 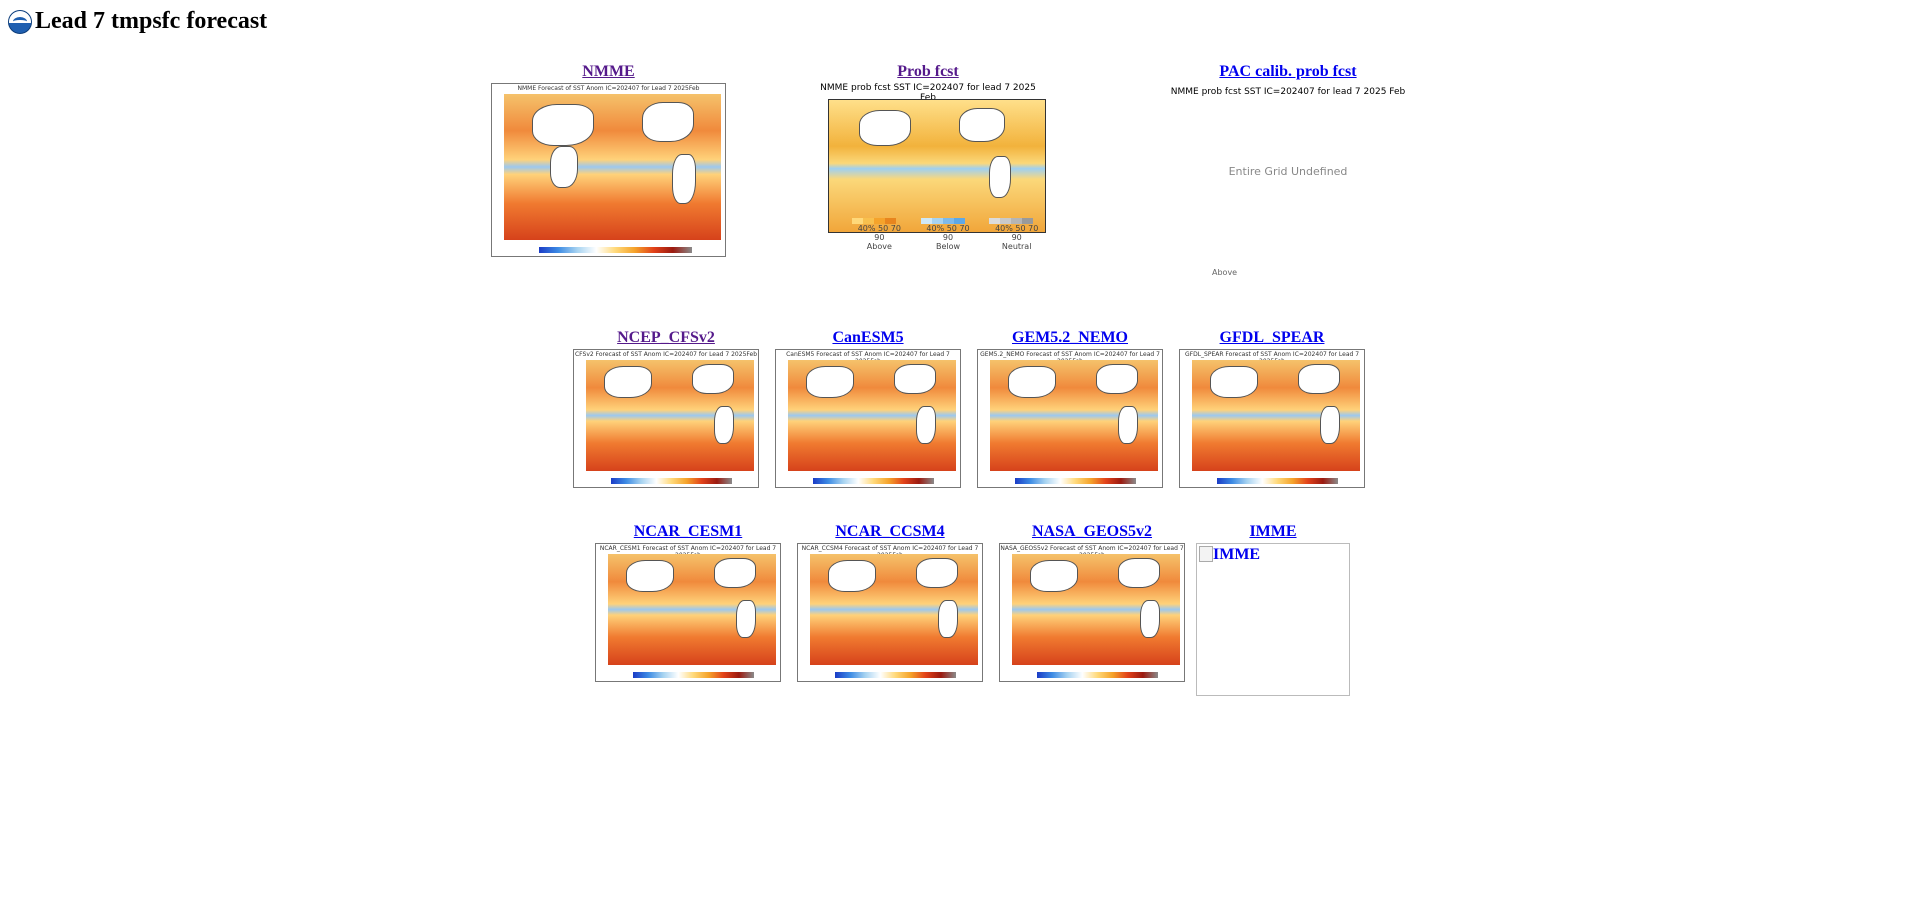 I want to click on imme-broken-image: IMME, so click(x=1273, y=619).